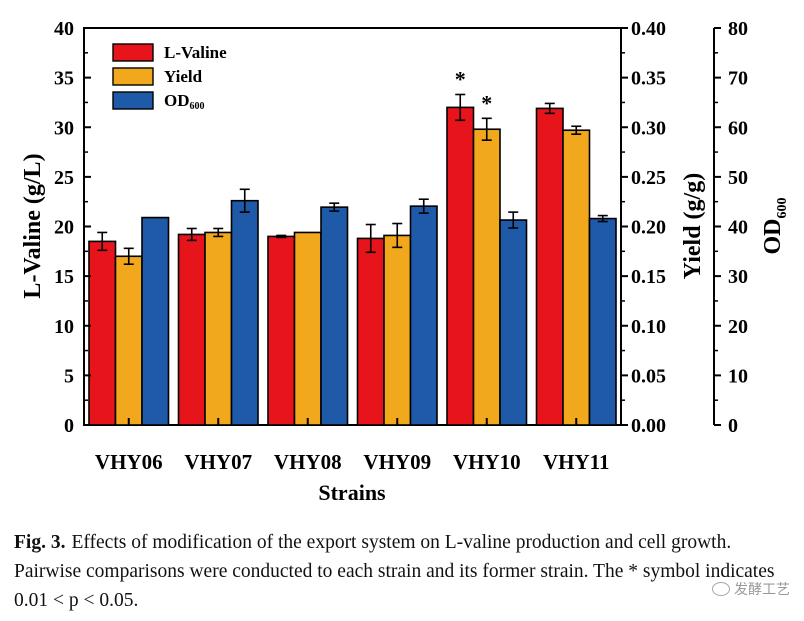 This screenshot has width=804, height=621. What do you see at coordinates (370, 331) in the screenshot?
I see `bar-vhy09-l-valine` at bounding box center [370, 331].